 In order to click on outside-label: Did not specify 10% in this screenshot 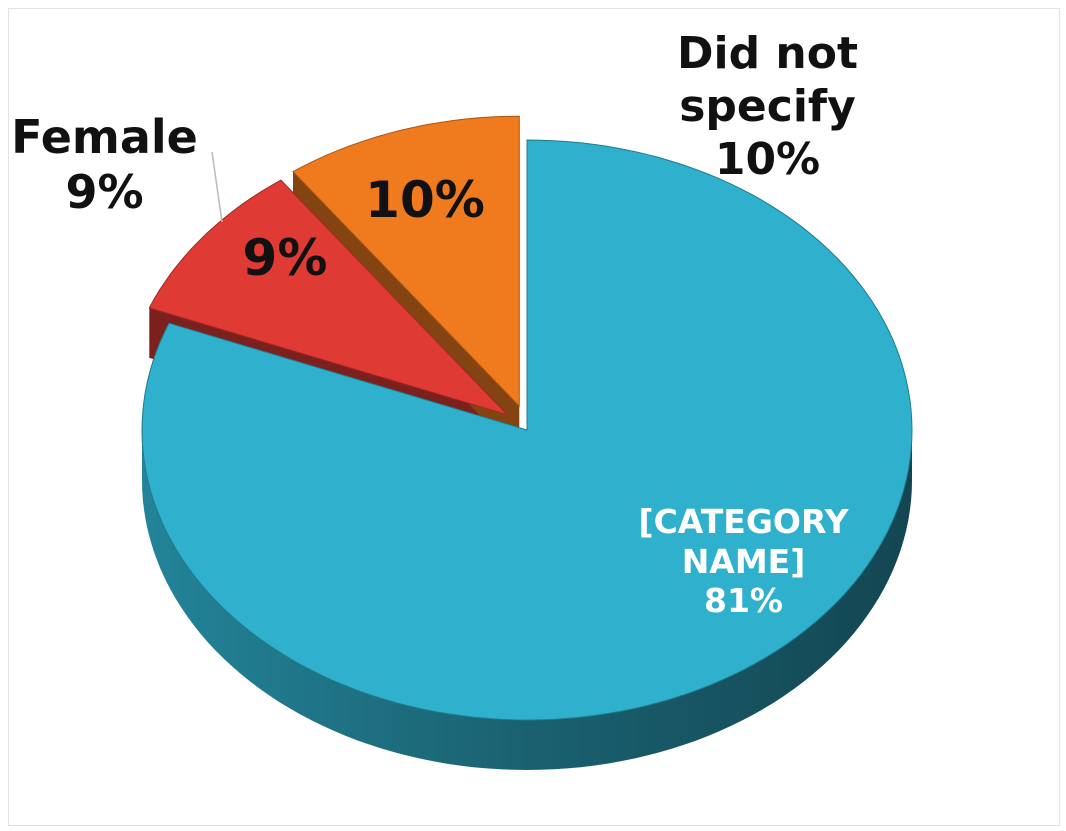, I will do `click(767, 107)`.